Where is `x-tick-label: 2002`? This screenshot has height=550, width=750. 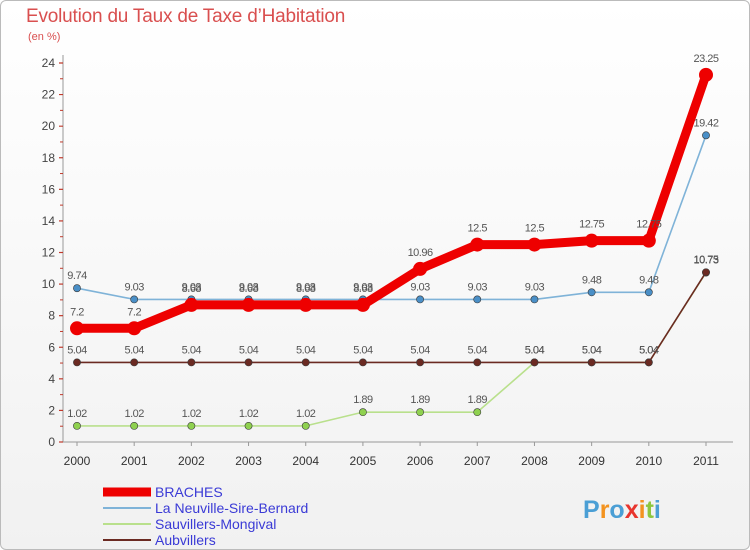 x-tick-label: 2002 is located at coordinates (191, 461).